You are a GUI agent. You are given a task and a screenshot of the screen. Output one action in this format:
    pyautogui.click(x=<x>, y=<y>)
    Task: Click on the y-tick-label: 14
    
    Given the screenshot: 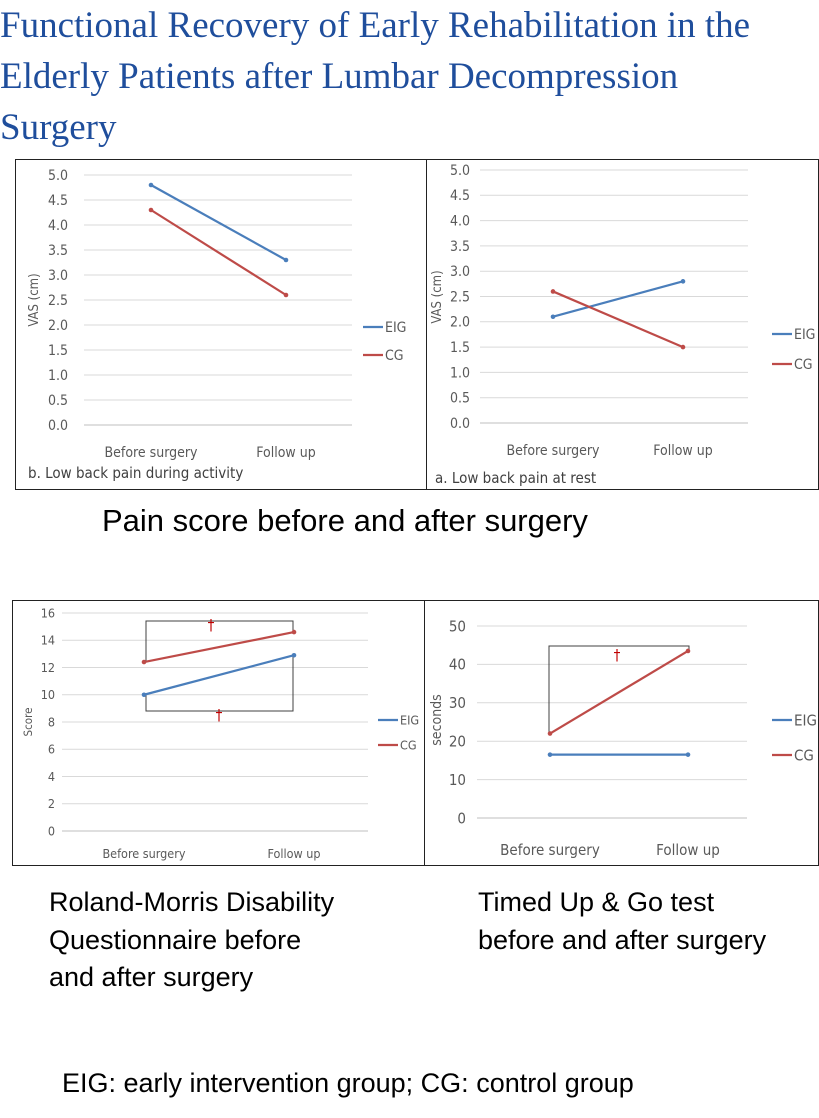 What is the action you would take?
    pyautogui.click(x=48, y=640)
    